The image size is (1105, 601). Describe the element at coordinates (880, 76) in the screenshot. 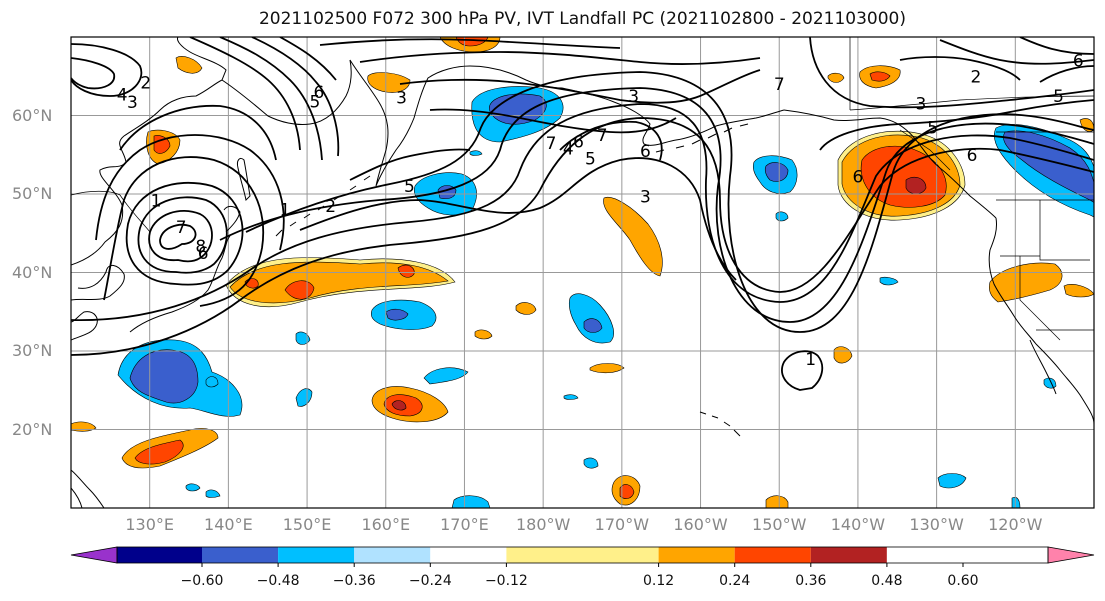

I see `shade-positive-yukon-red` at that location.